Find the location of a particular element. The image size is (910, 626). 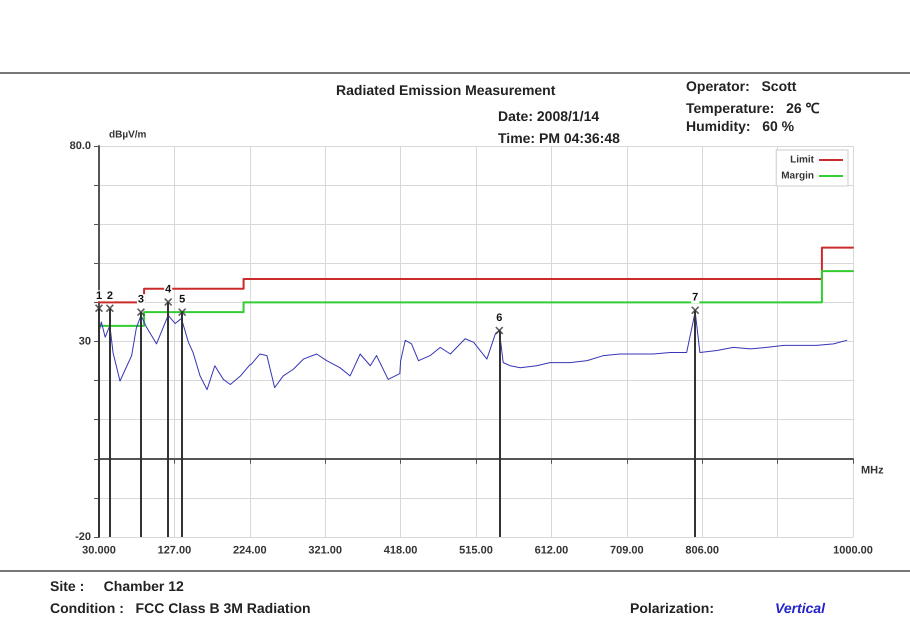

x-tick-label: 321.00 is located at coordinates (325, 550).